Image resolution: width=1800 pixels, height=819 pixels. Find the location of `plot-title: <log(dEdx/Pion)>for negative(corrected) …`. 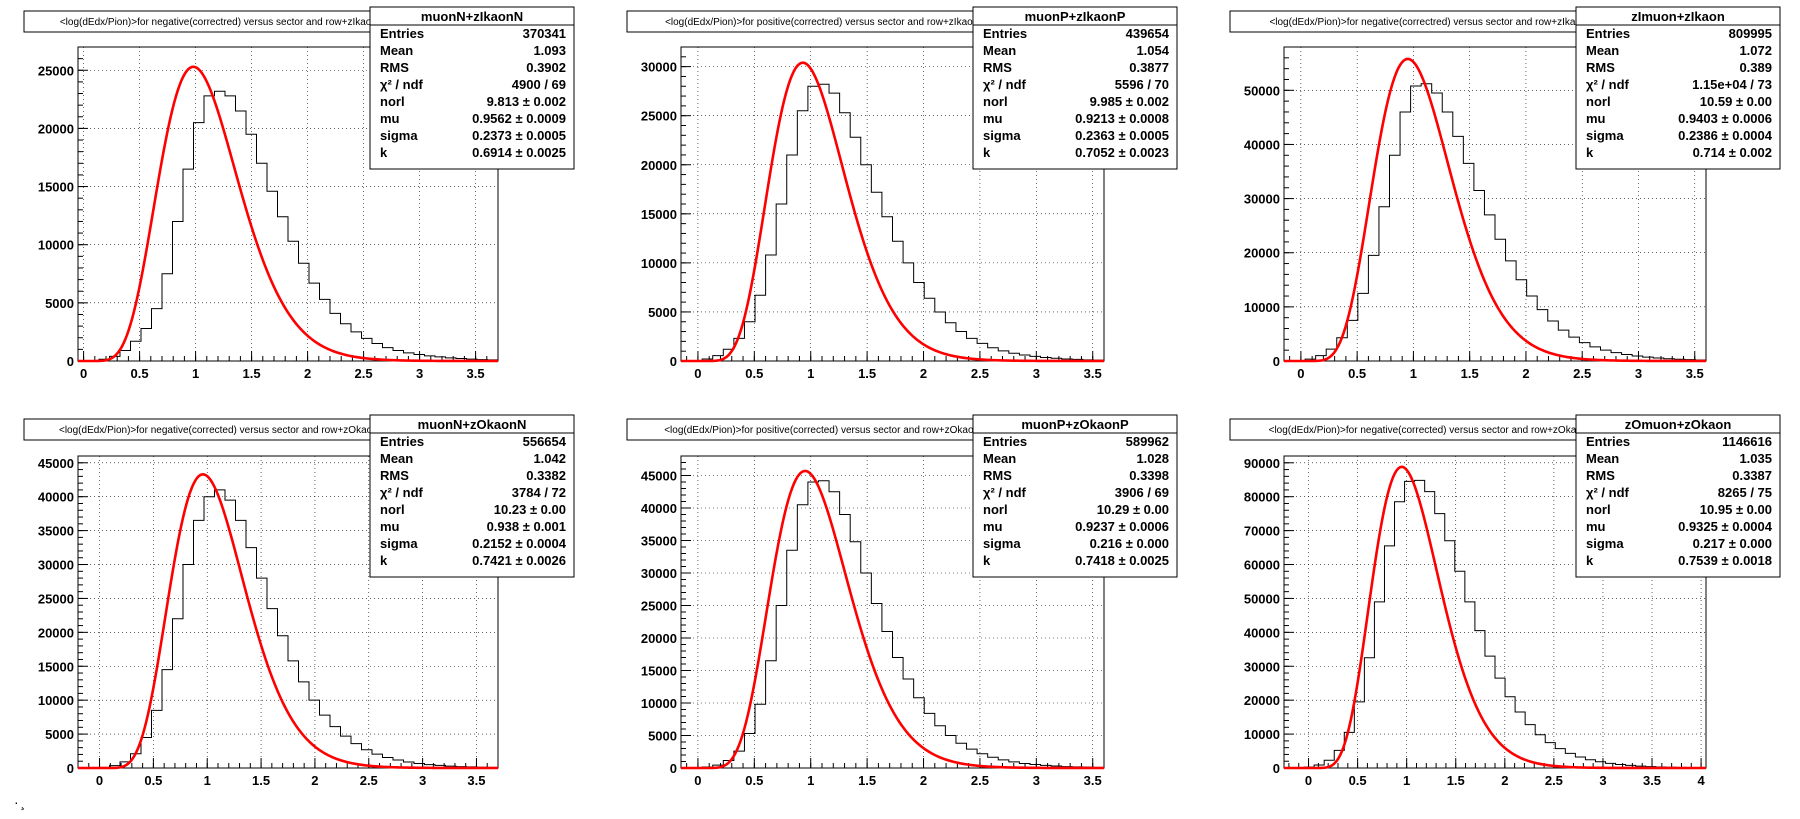

plot-title: <log(dEdx/Pion)>for negative(corrected) … is located at coordinates (222, 430).